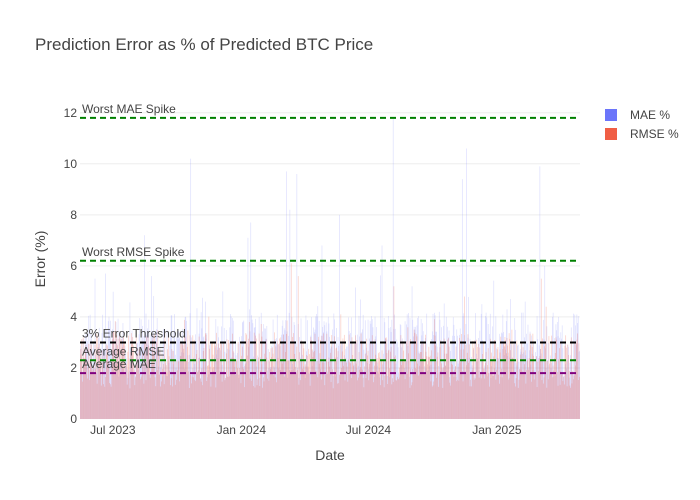 The image size is (700, 500). I want to click on y-axis-ticks: 0 2 4 6 8 10 12, so click(71, 266).